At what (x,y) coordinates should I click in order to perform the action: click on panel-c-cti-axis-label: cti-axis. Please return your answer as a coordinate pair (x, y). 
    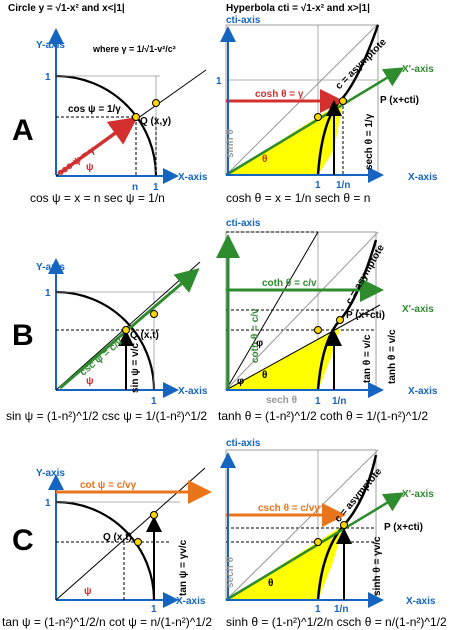
    Looking at the image, I should click on (243, 443).